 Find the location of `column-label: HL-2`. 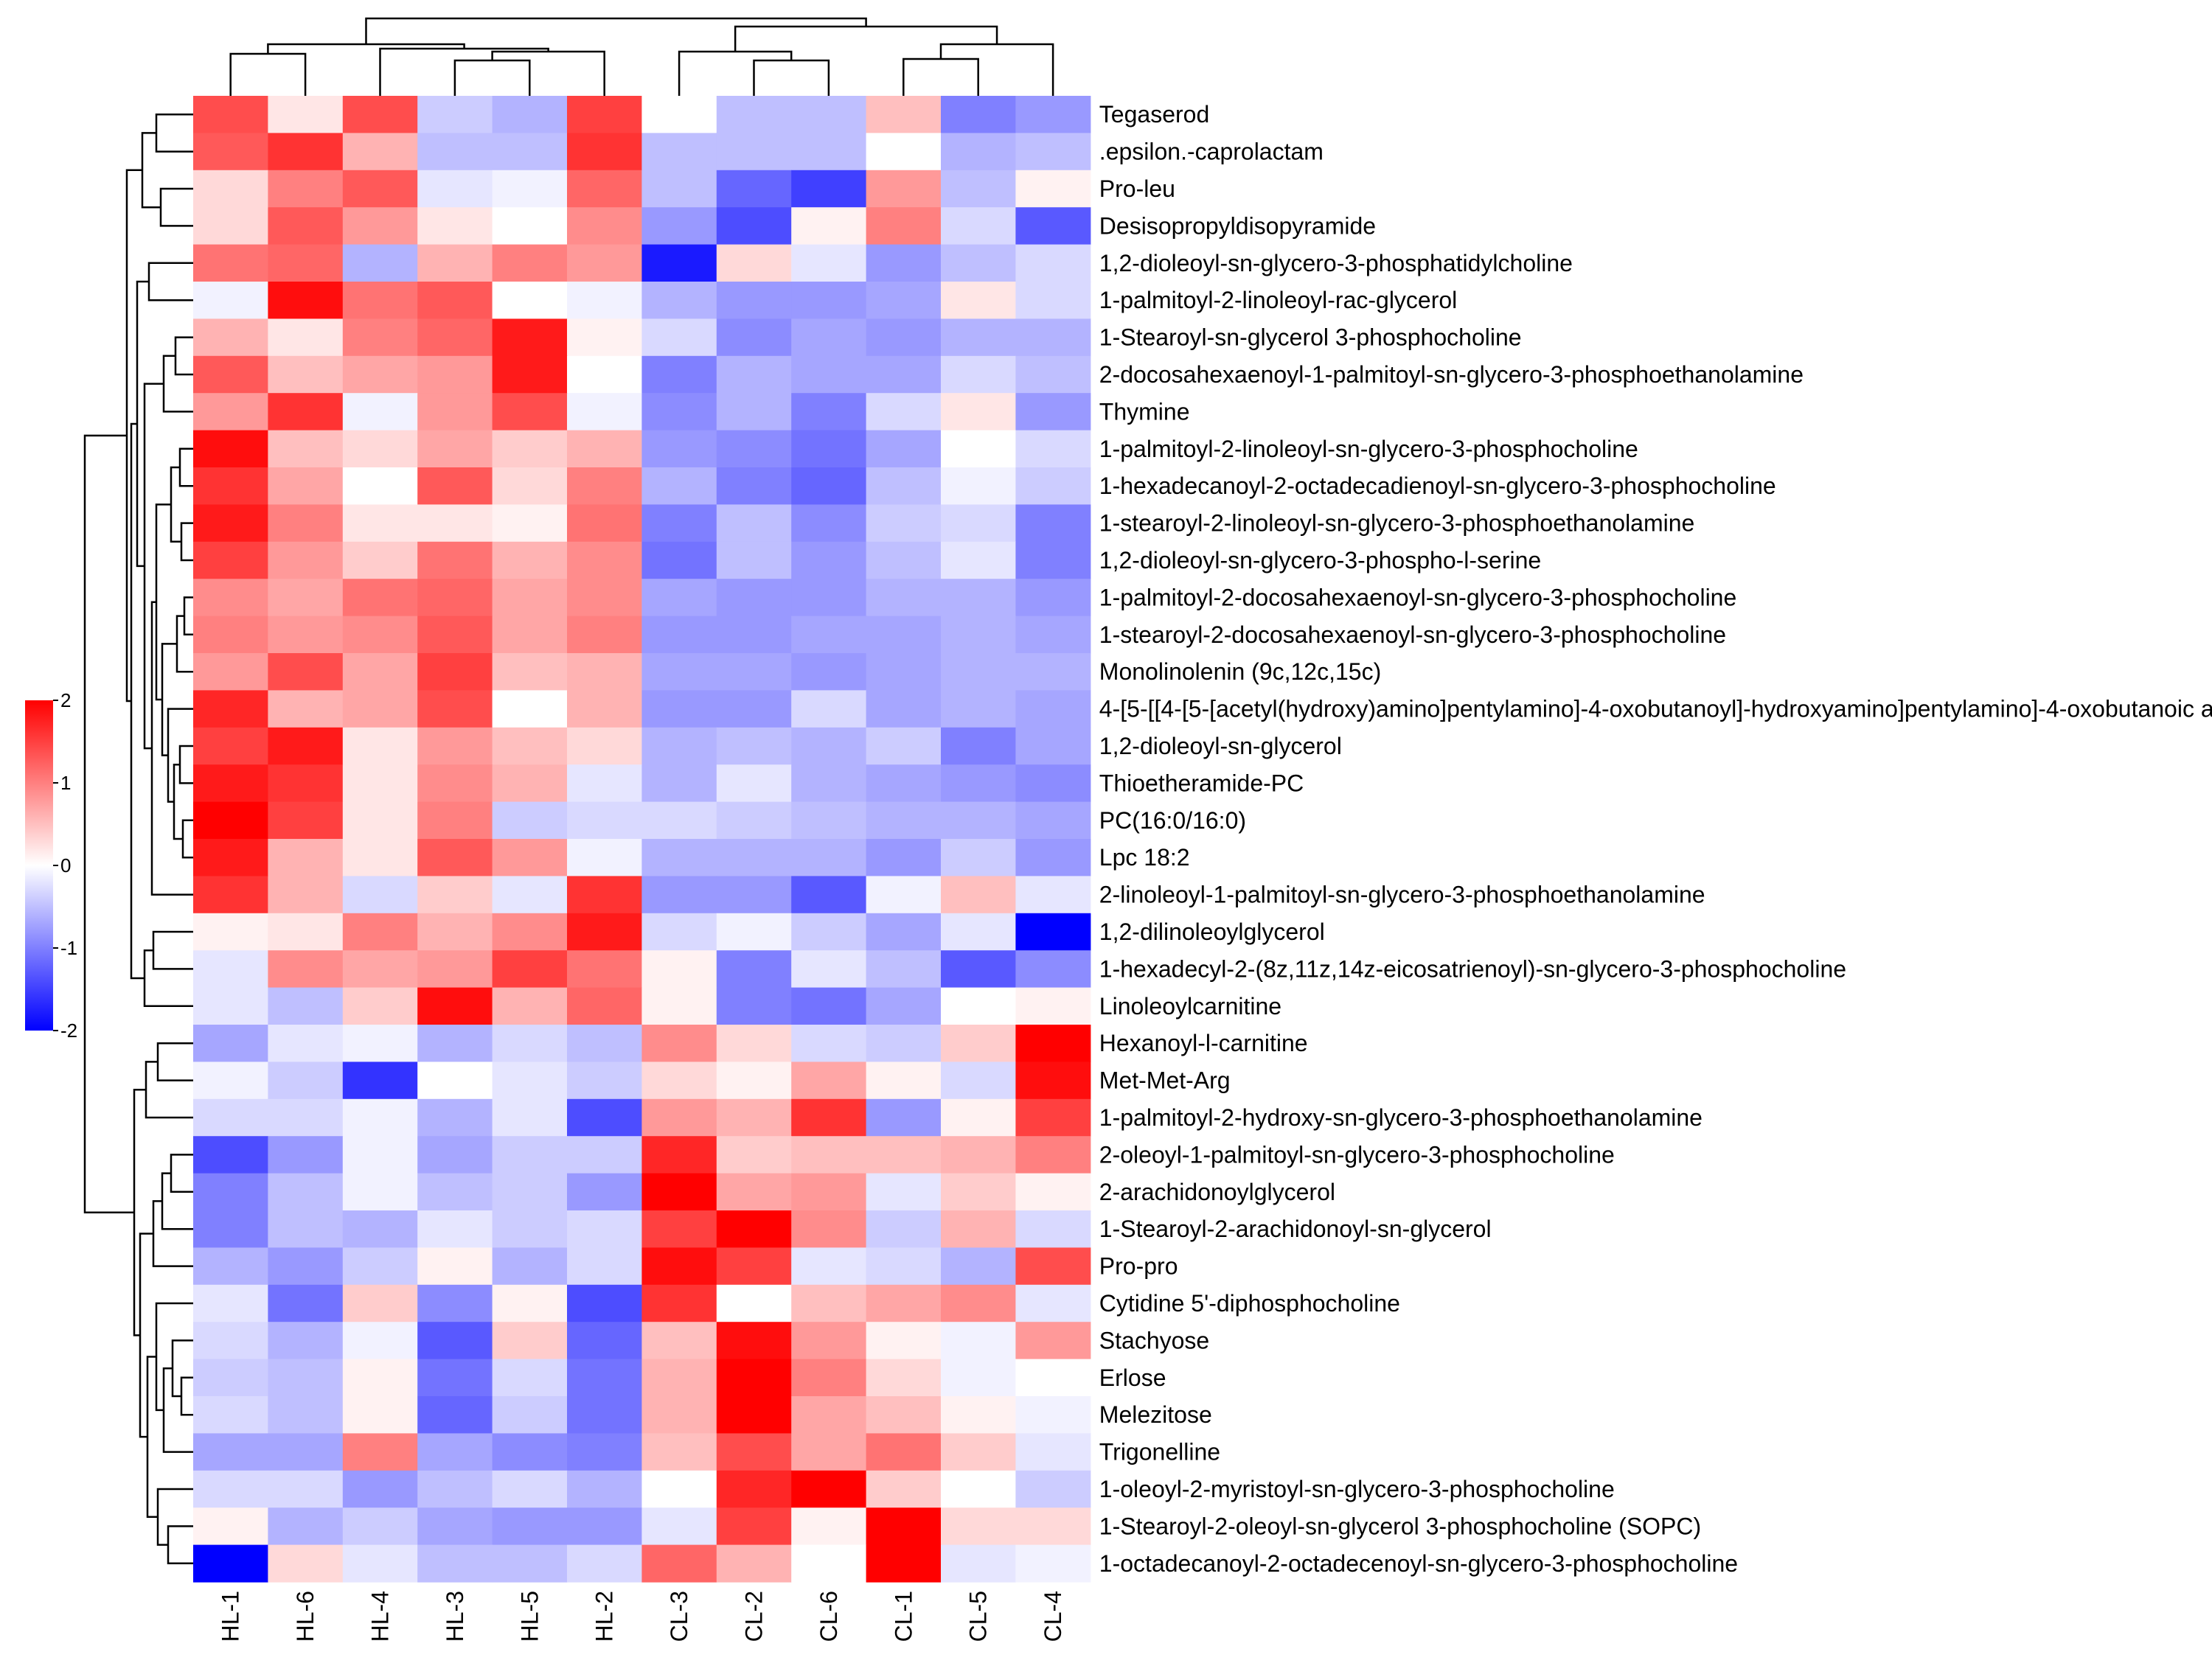

column-label: HL-2 is located at coordinates (604, 1617).